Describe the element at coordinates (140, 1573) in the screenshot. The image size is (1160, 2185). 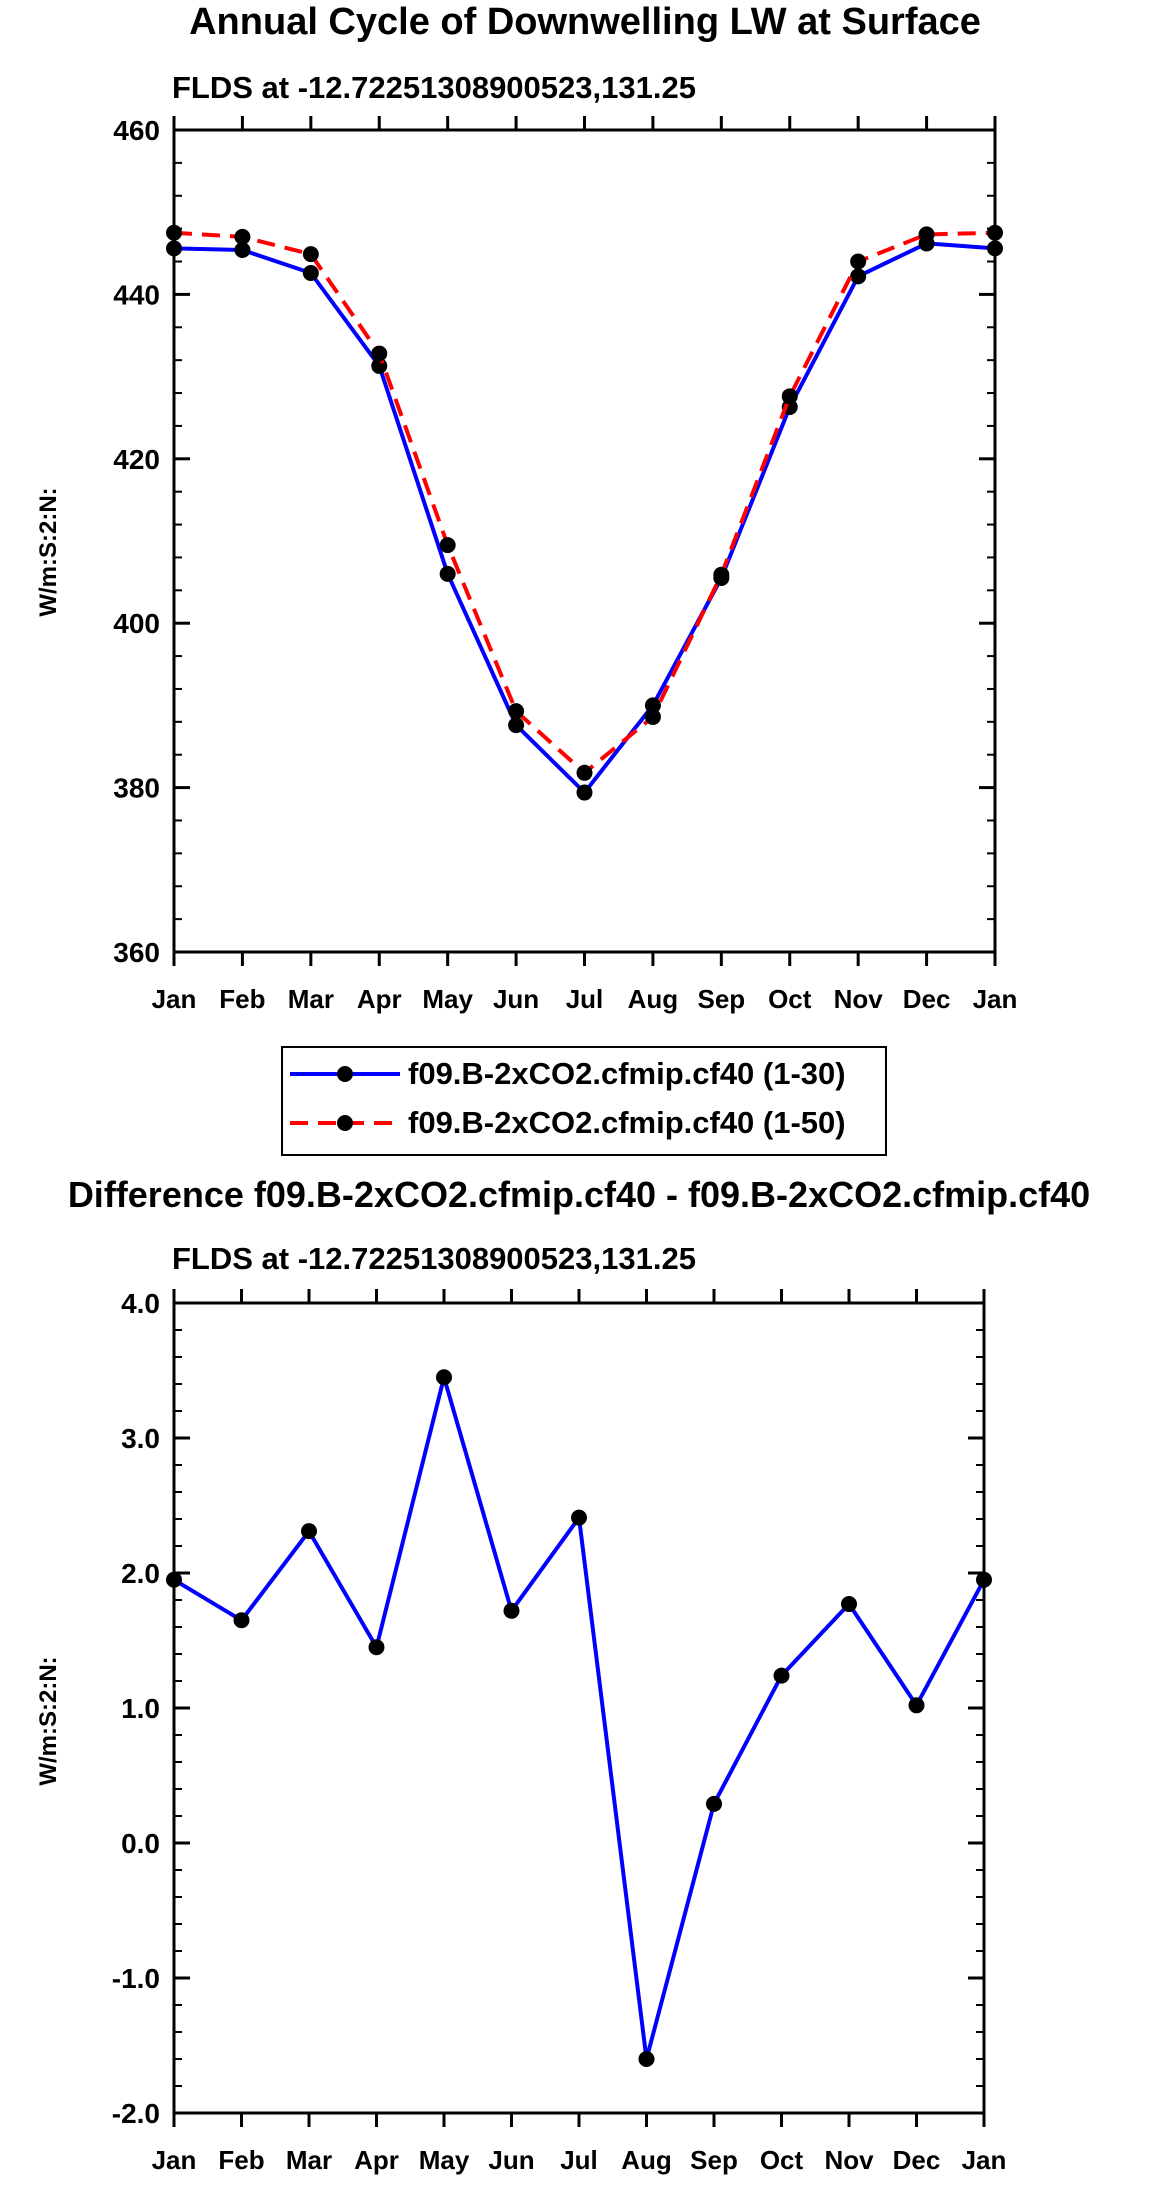
I see `y-tick-label: 2.0` at that location.